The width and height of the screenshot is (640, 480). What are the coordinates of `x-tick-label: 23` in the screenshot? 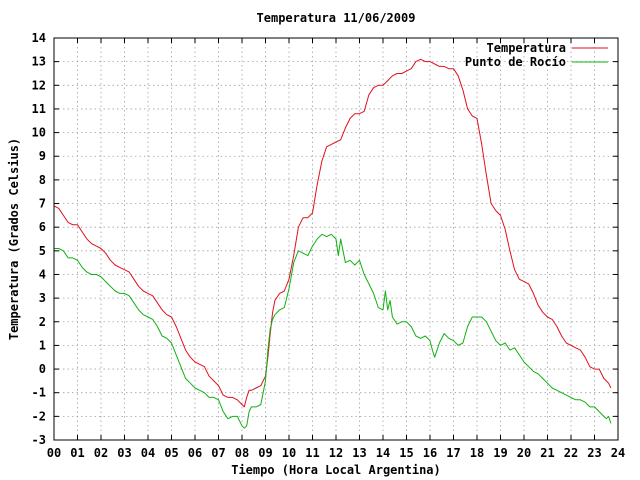 It's located at (594, 453).